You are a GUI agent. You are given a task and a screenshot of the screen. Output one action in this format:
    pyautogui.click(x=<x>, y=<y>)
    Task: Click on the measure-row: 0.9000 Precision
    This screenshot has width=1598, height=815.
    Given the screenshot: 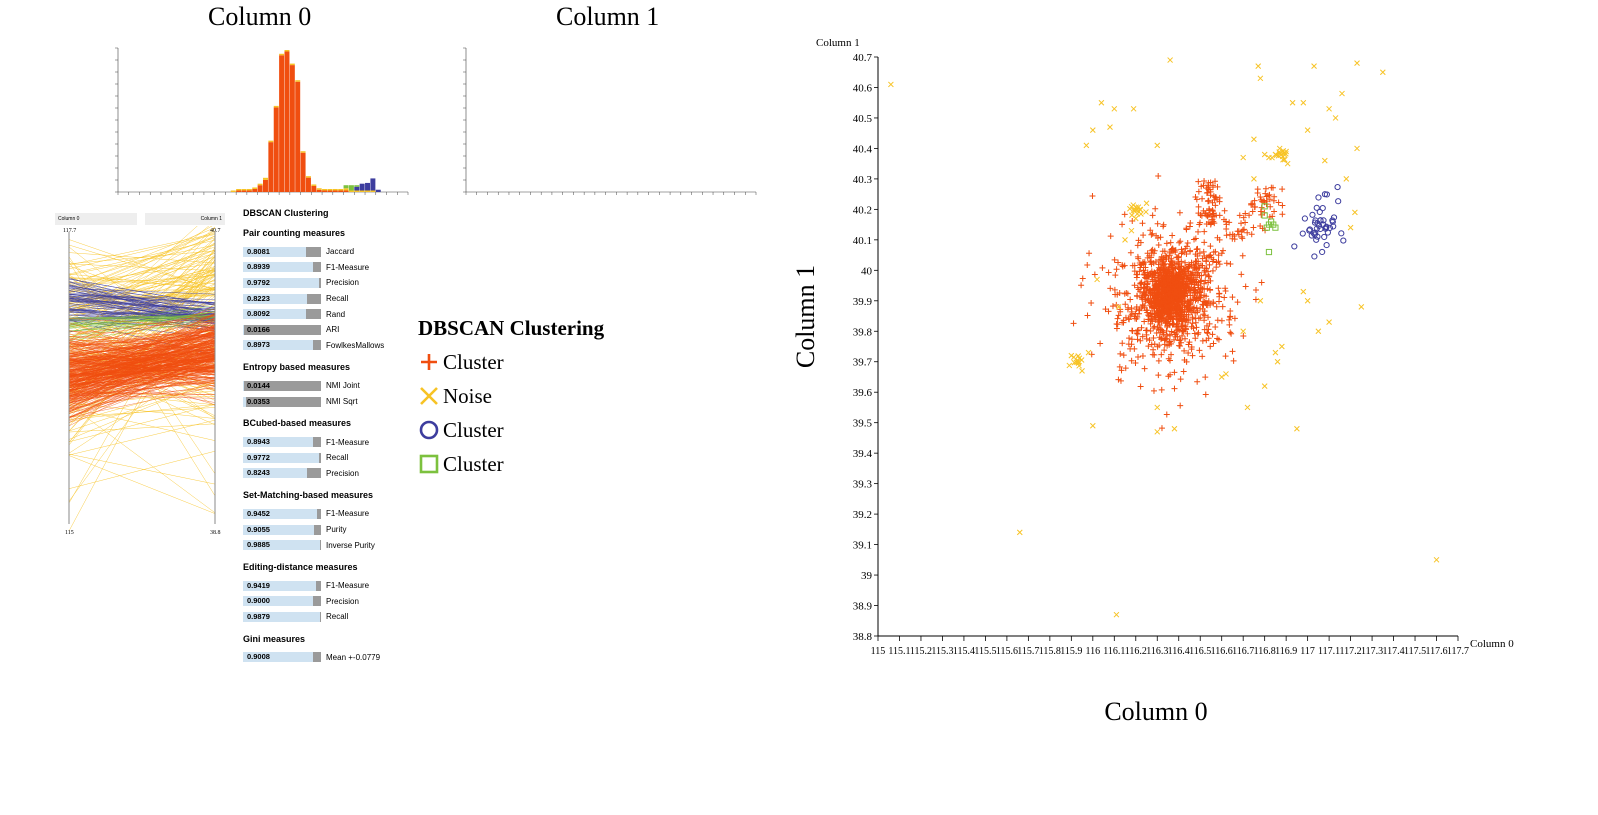 What is the action you would take?
    pyautogui.click(x=328, y=602)
    